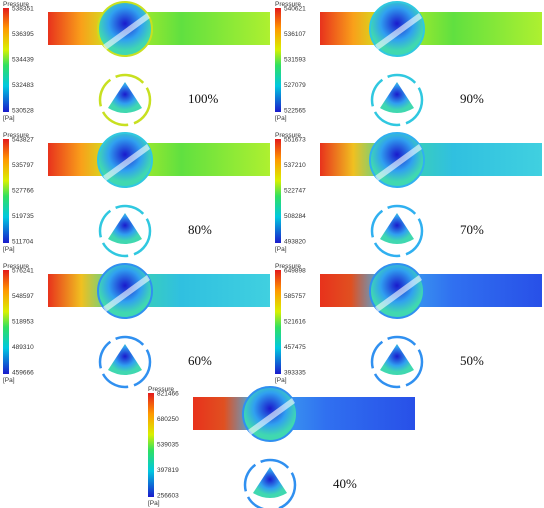 This screenshot has width=544, height=508. I want to click on opening-label: 90%, so click(472, 98).